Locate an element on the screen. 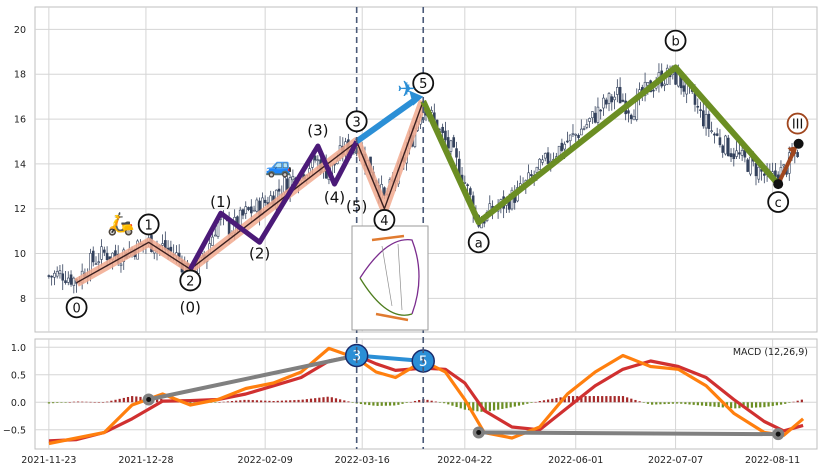  macd-legend: MACD (12,26,9) is located at coordinates (770, 352).